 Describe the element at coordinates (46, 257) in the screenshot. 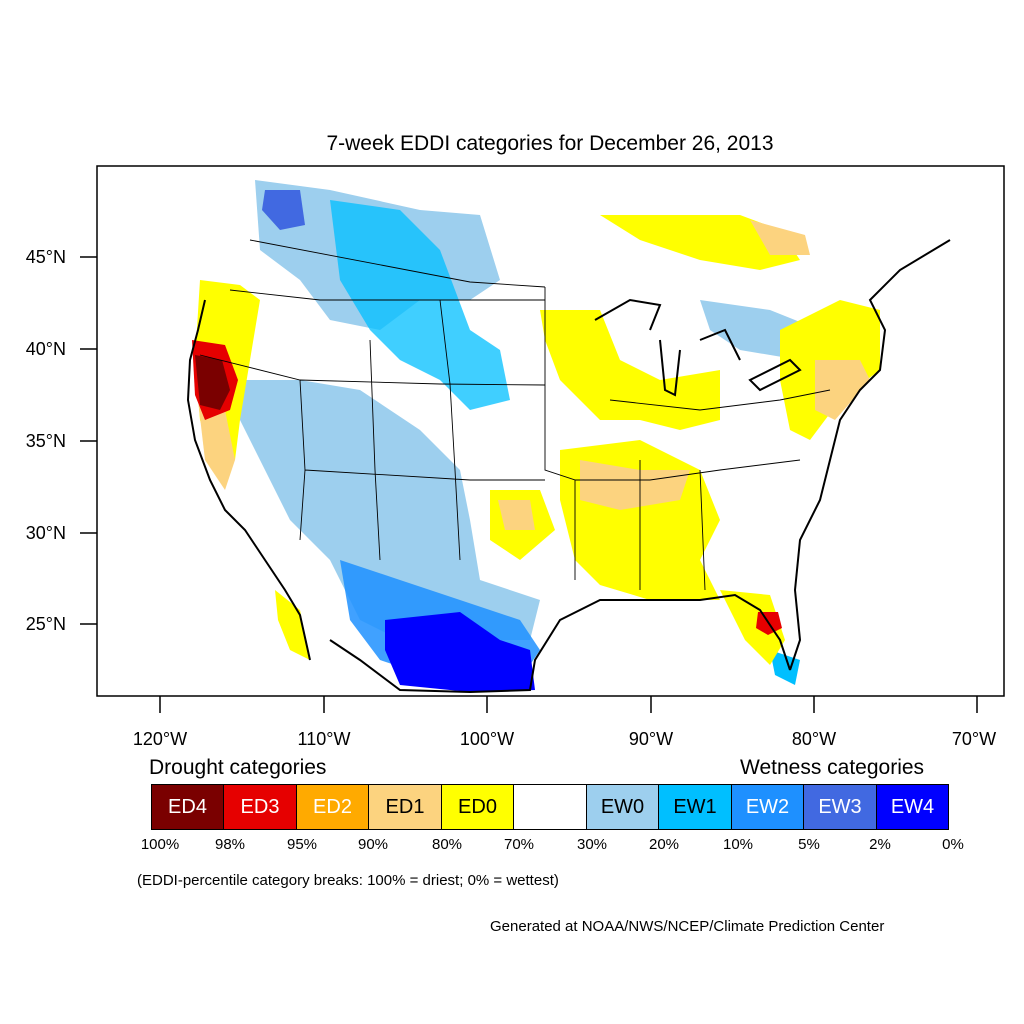

I see `lat-label-45: 45°N` at that location.